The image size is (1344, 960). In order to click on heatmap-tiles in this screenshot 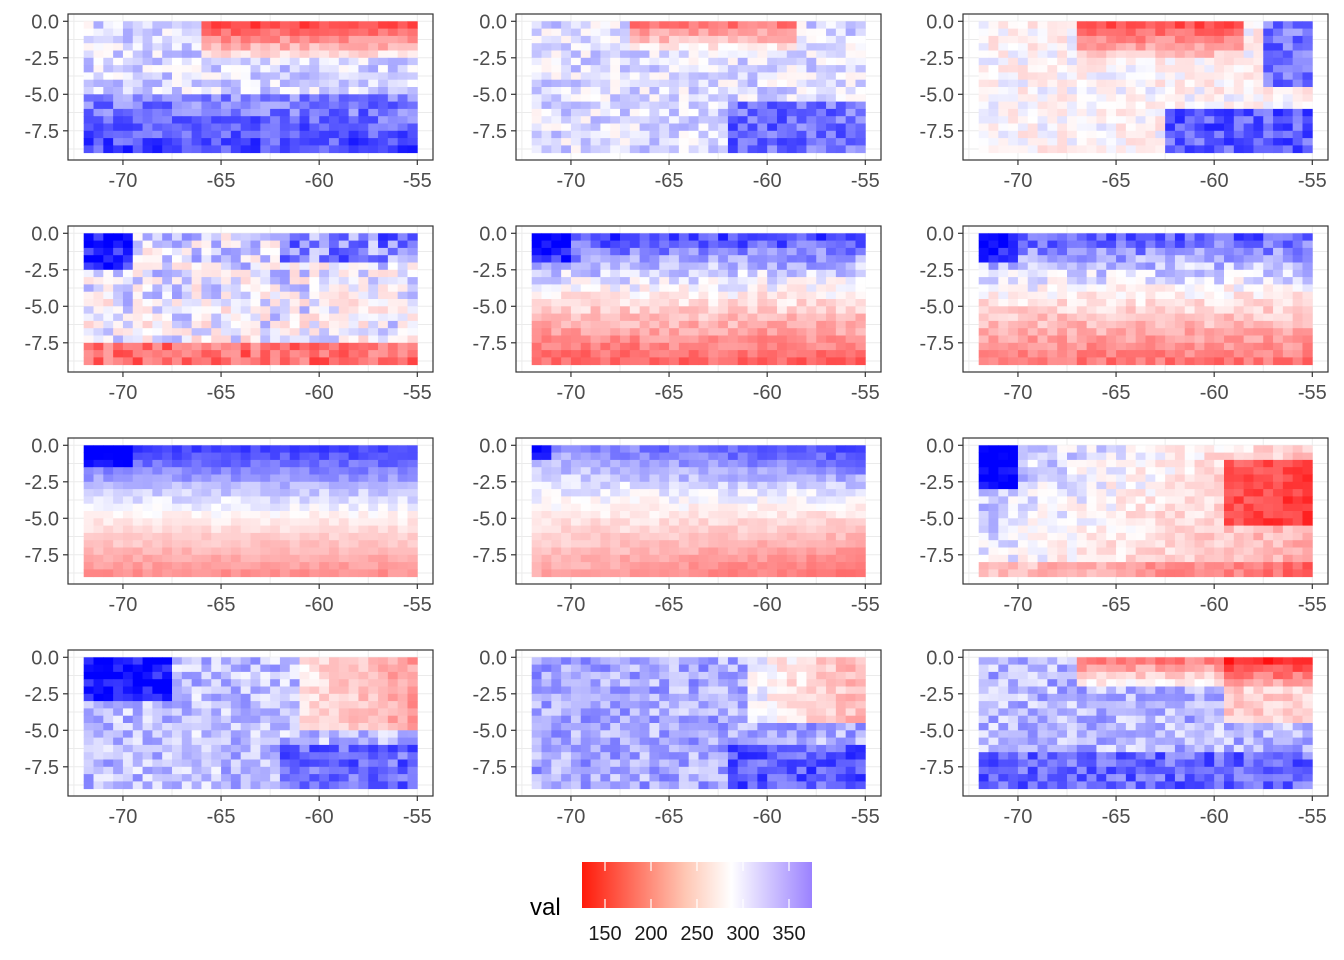, I will do `click(698, 511)`.